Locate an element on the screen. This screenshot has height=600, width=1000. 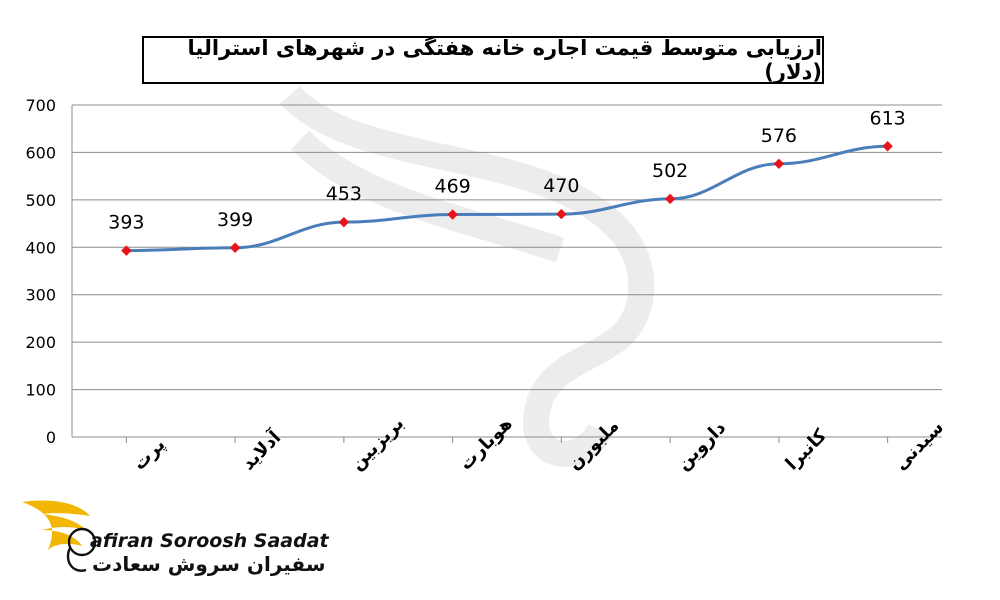
data-label: 453 is located at coordinates (344, 194).